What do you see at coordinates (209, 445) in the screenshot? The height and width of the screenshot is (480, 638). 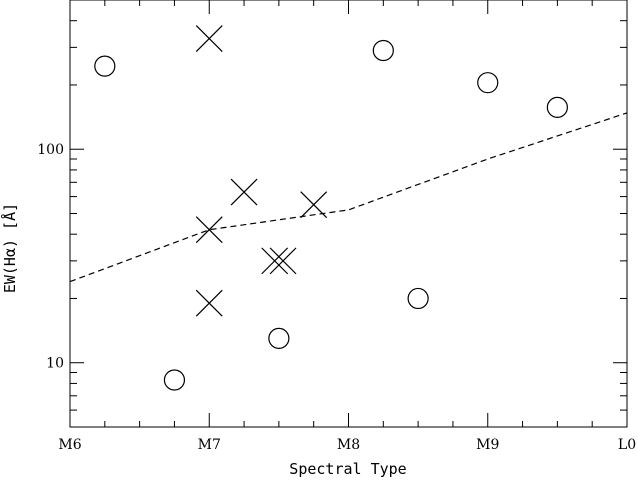 I see `x-tick-label: M7` at bounding box center [209, 445].